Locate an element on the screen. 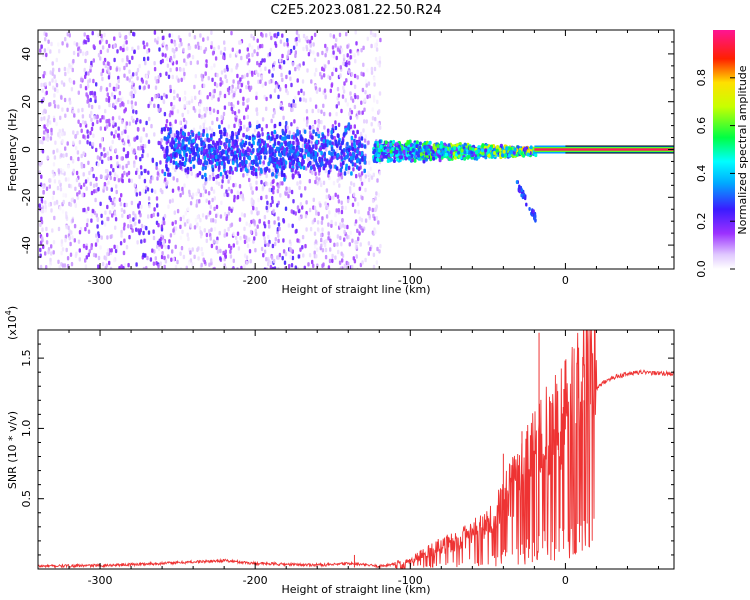 The image size is (750, 600). spectrogram-ytick-label: -40 is located at coordinates (26, 245).